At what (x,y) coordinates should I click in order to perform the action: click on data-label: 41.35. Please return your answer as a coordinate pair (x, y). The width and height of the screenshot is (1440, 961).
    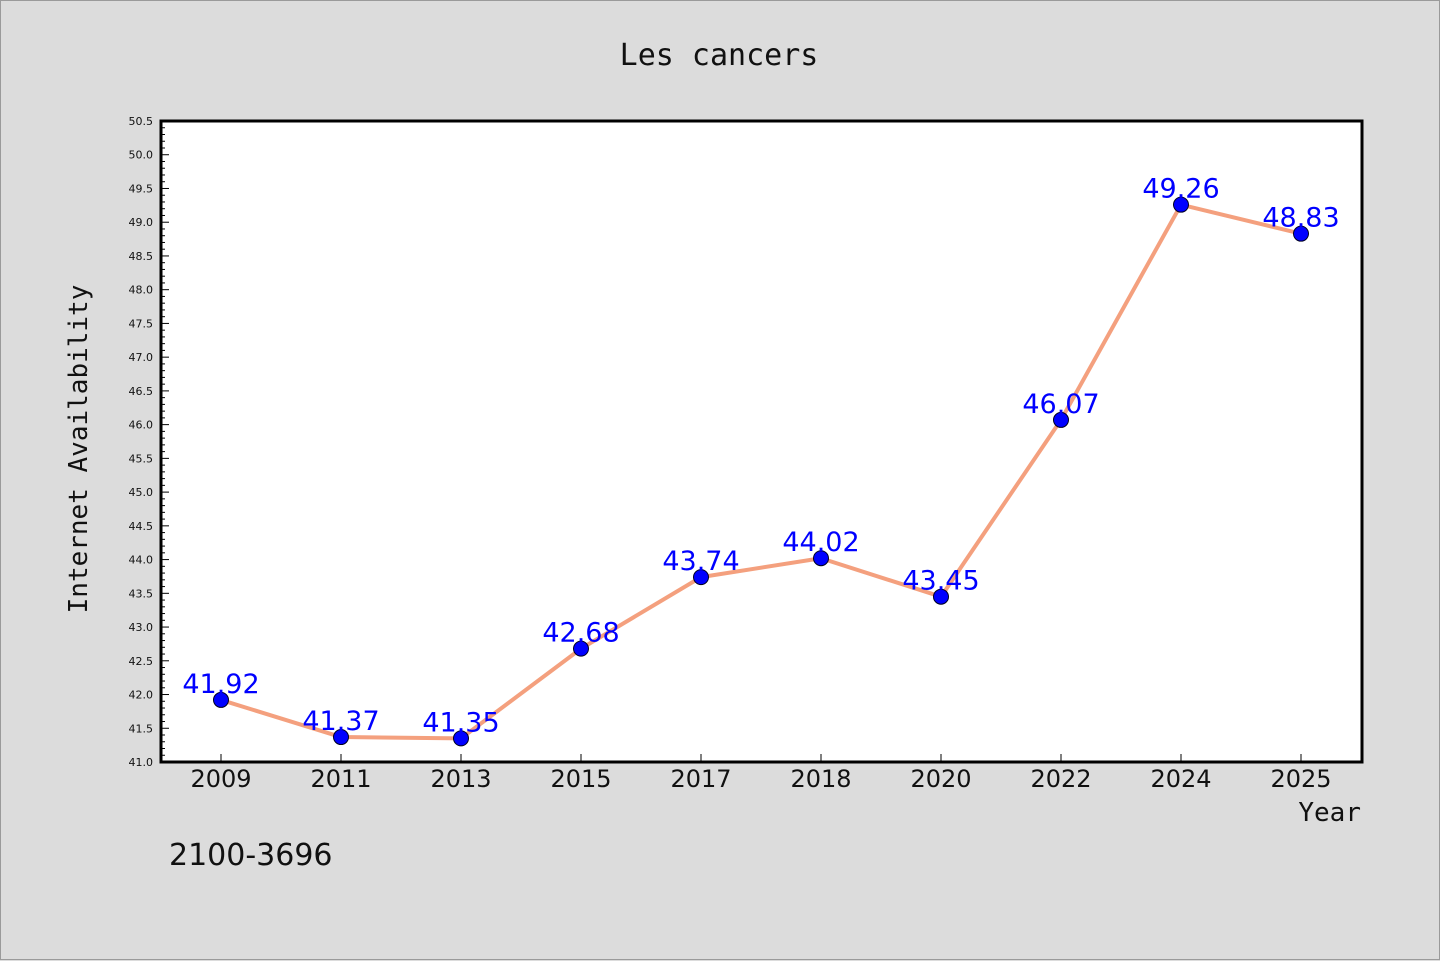
    Looking at the image, I should click on (460, 722).